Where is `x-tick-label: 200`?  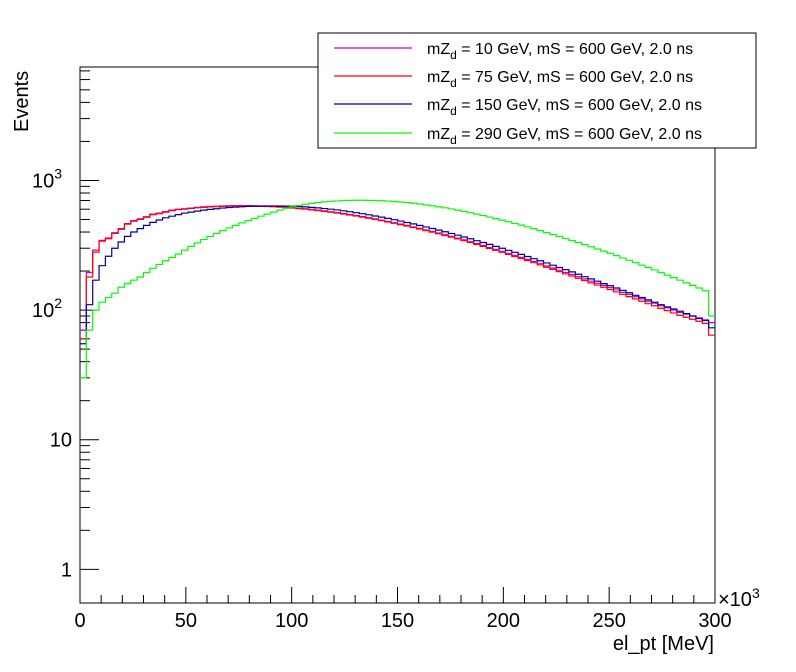
x-tick-label: 200 is located at coordinates (503, 621).